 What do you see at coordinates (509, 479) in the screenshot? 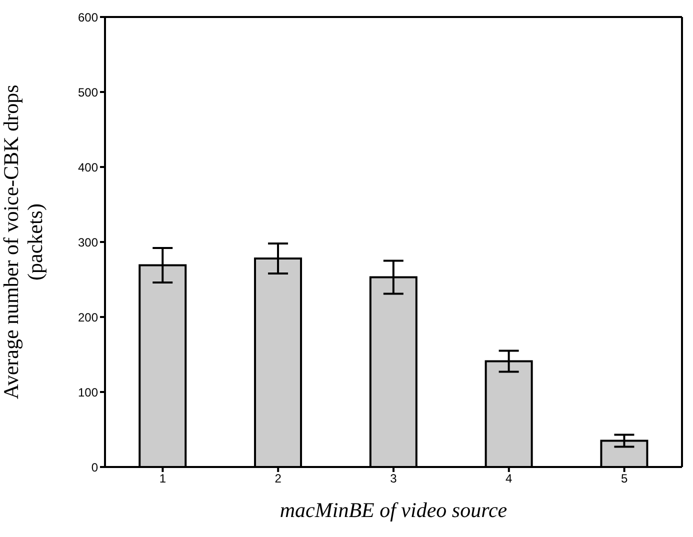
I see `x-tick-label: 4` at bounding box center [509, 479].